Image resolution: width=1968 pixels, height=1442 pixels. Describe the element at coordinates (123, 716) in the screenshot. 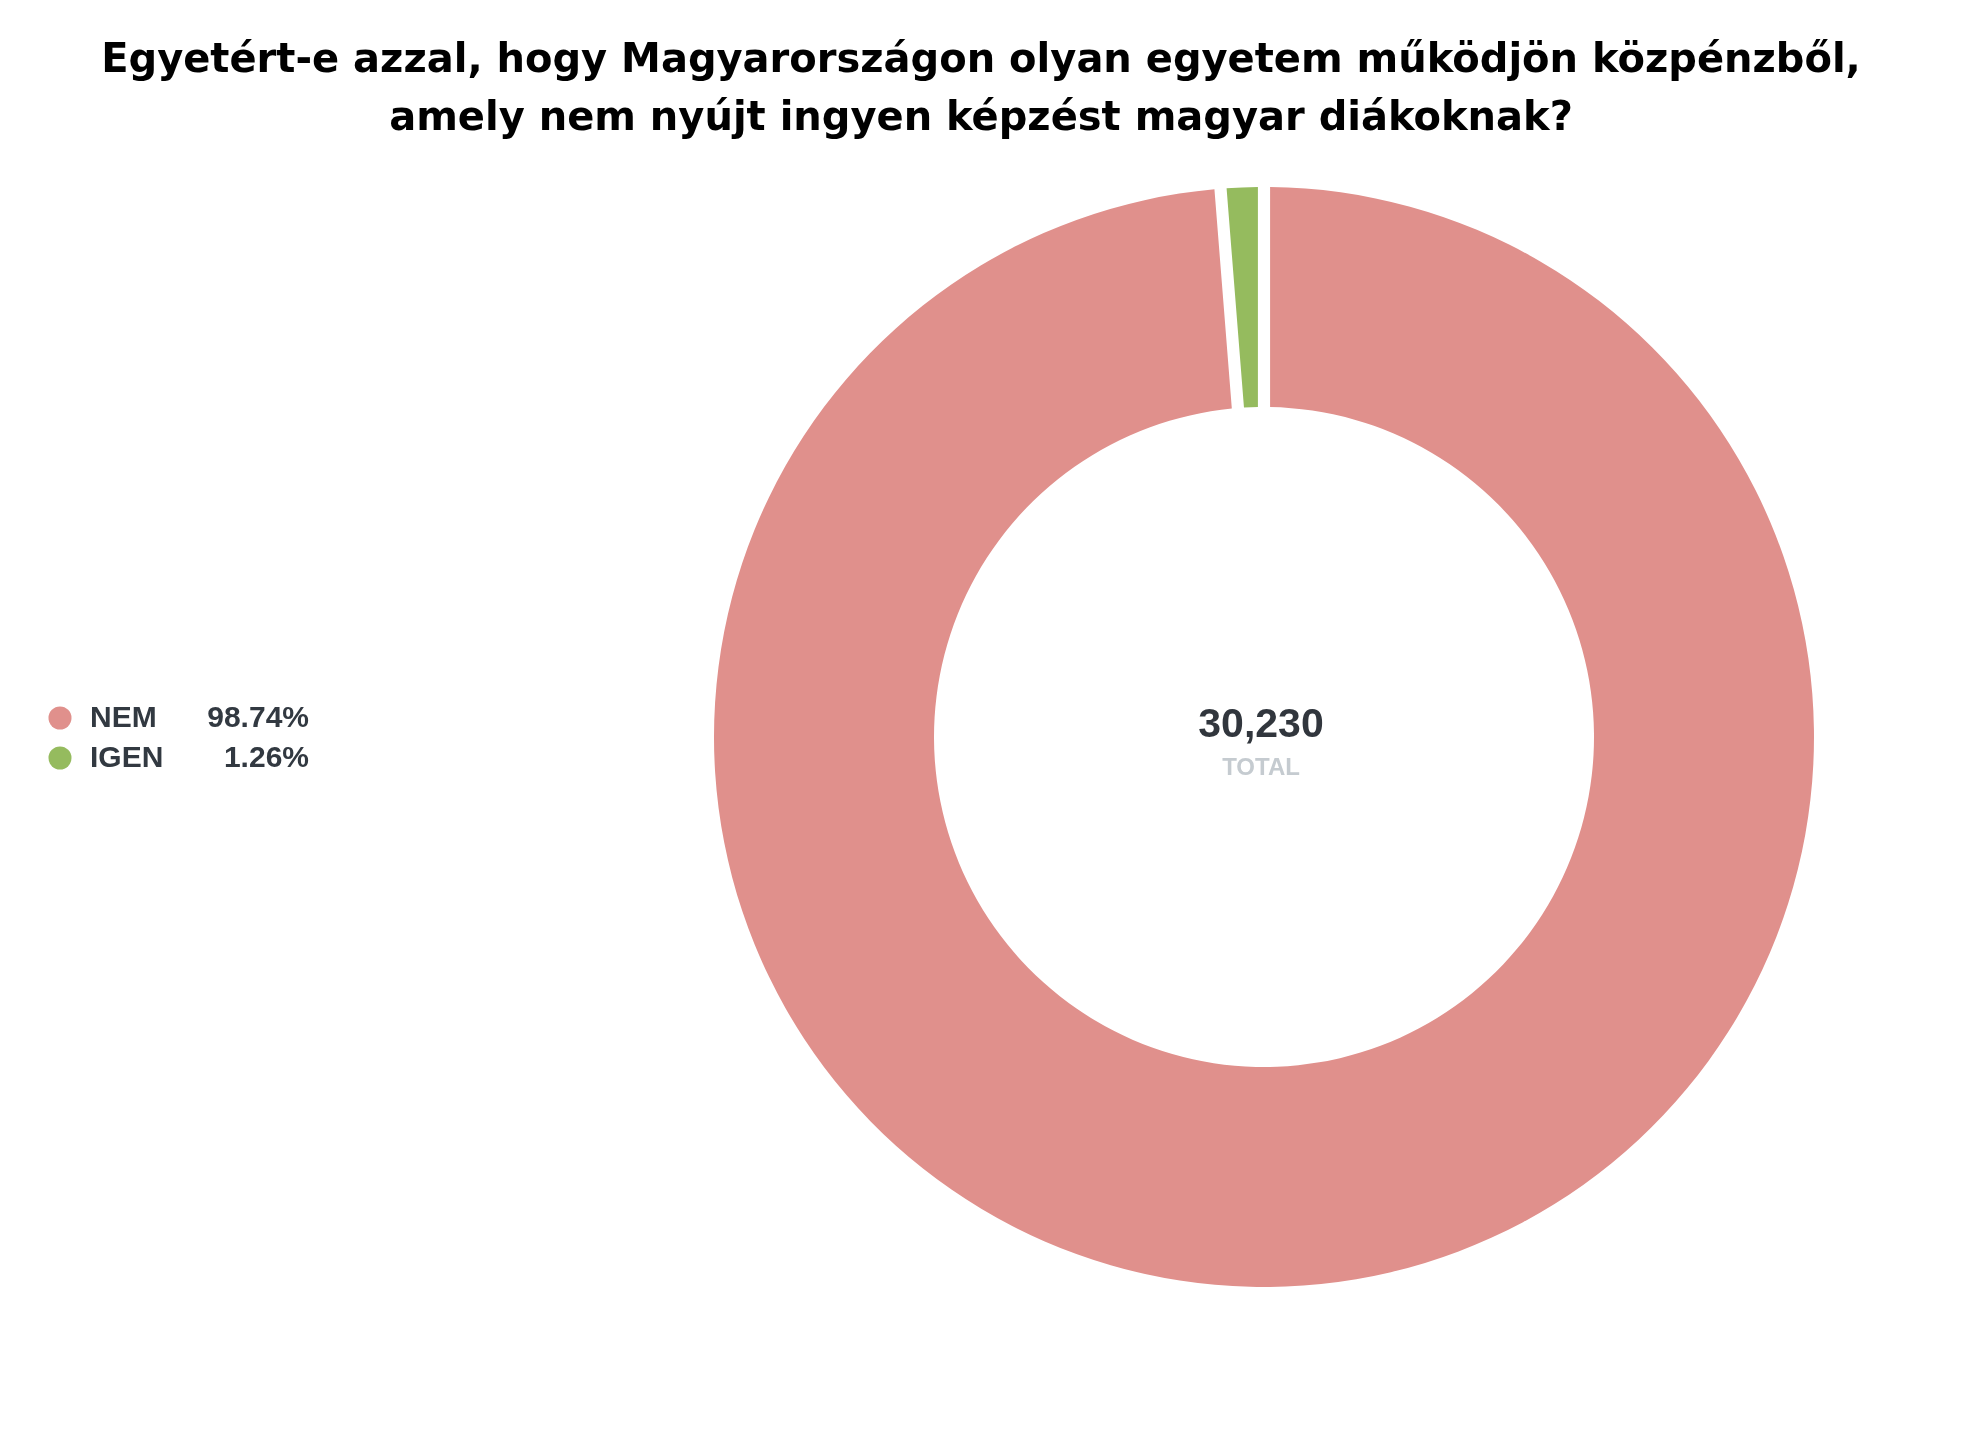

I see `legend-label: NEM` at that location.